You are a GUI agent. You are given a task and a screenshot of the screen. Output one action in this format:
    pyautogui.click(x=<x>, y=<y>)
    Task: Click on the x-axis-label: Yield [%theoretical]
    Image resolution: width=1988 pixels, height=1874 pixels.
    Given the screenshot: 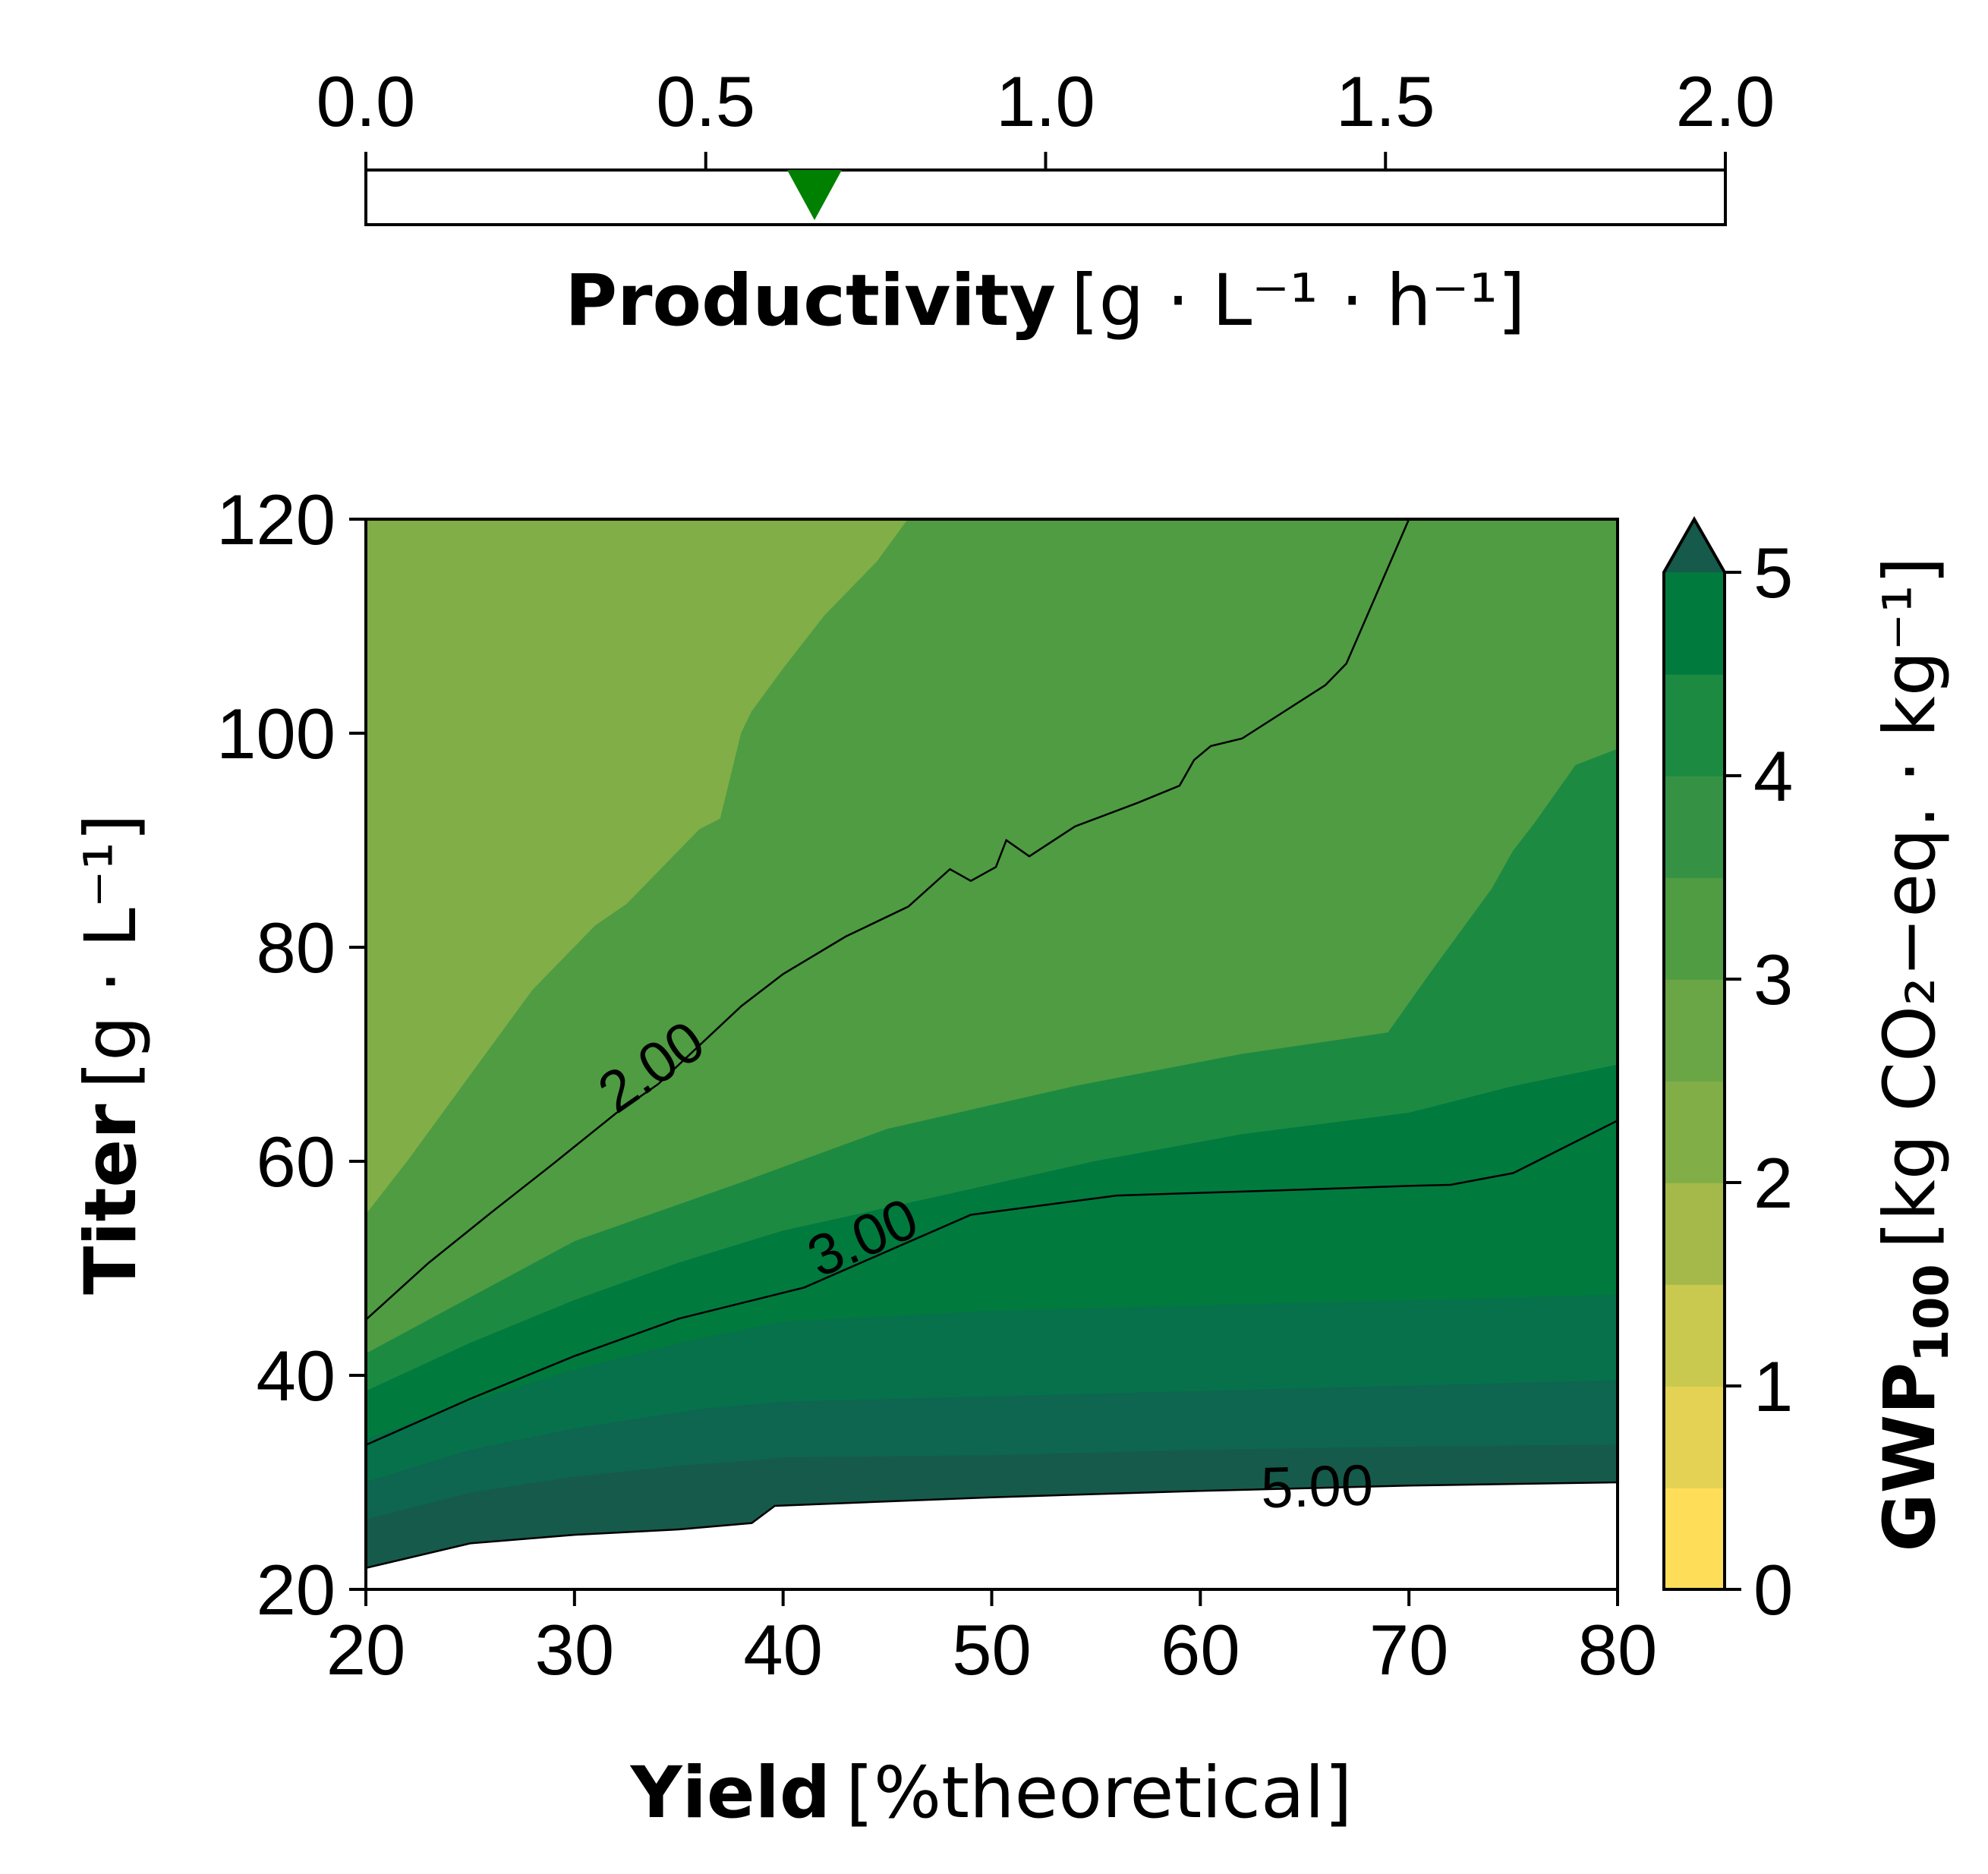 What is the action you would take?
    pyautogui.click(x=991, y=1793)
    